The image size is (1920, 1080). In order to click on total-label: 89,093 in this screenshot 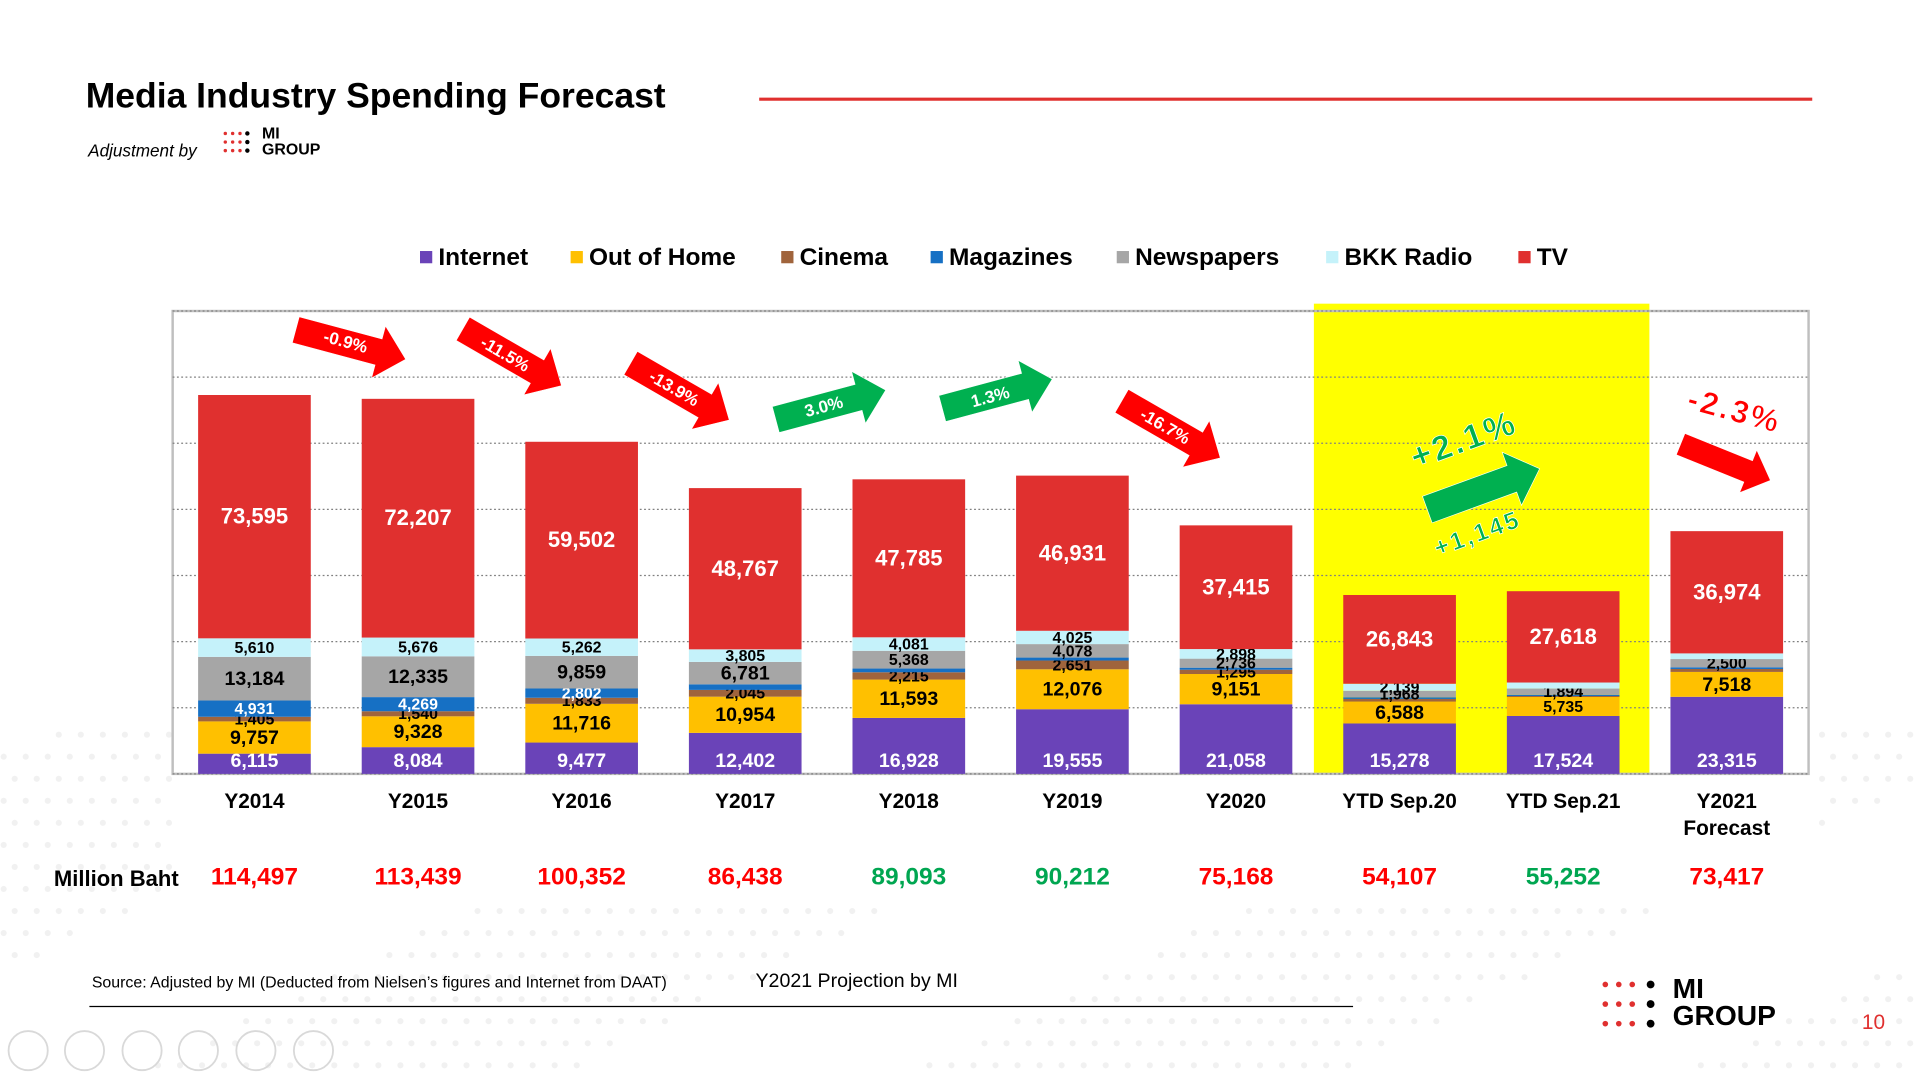, I will do `click(908, 876)`.